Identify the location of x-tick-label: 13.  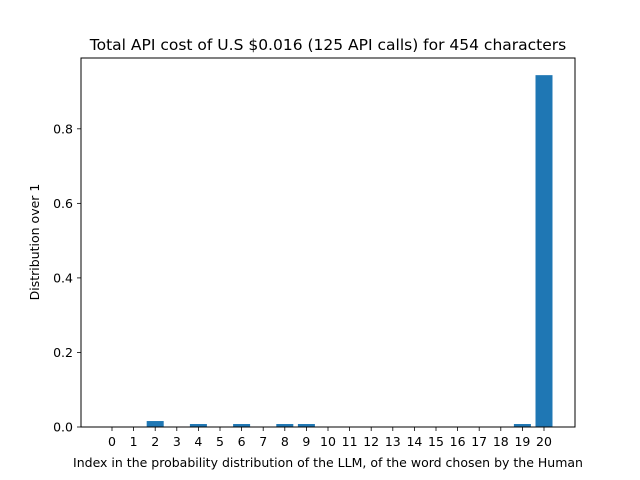
(393, 441).